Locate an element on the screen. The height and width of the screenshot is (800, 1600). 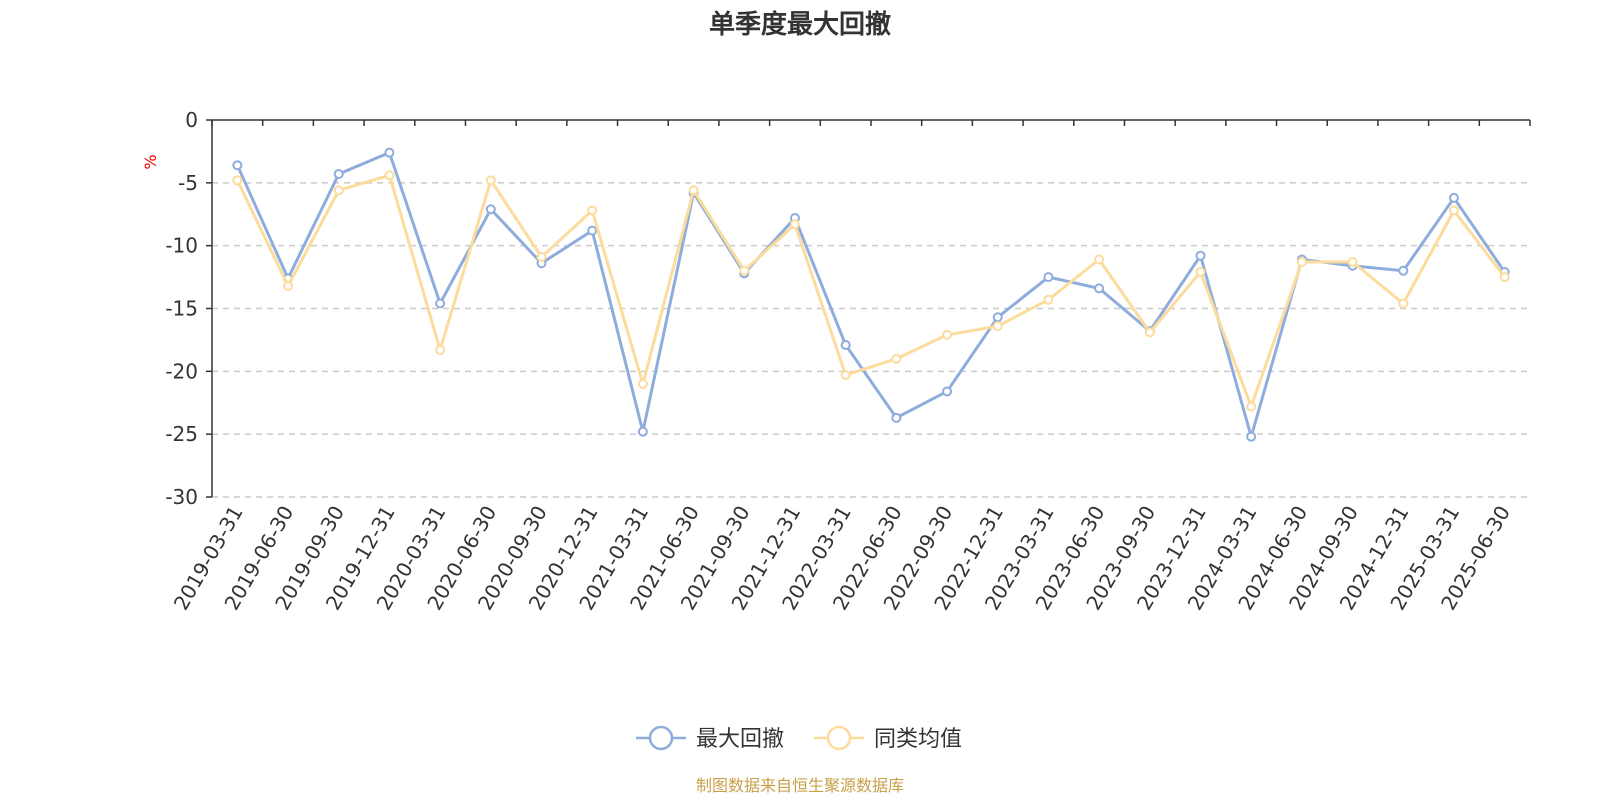
y-tick-label: -25 is located at coordinates (181, 434).